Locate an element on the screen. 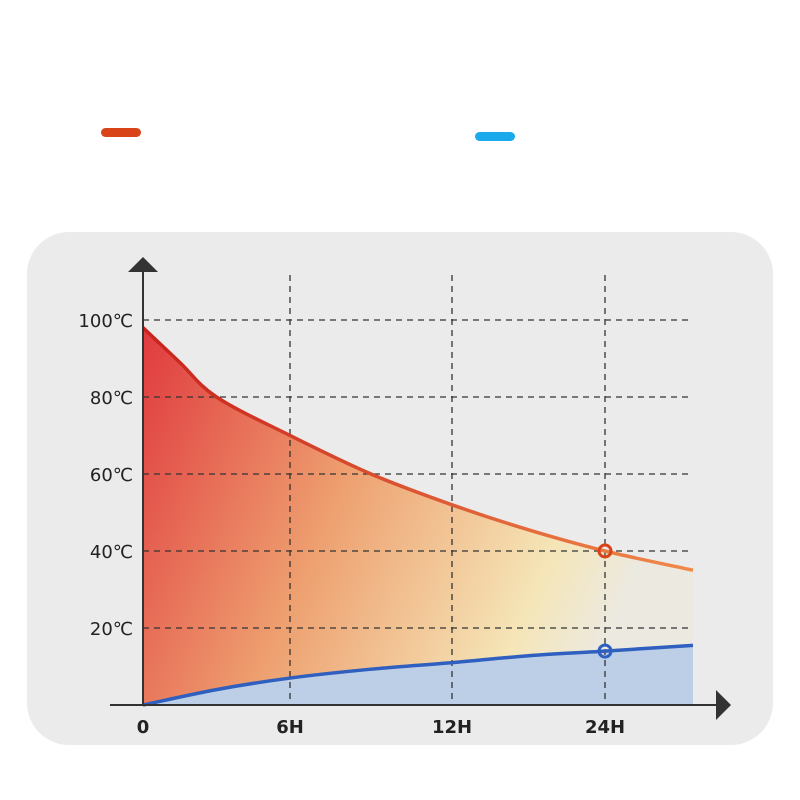 The image size is (800, 800). y-axis-arrow is located at coordinates (143, 264).